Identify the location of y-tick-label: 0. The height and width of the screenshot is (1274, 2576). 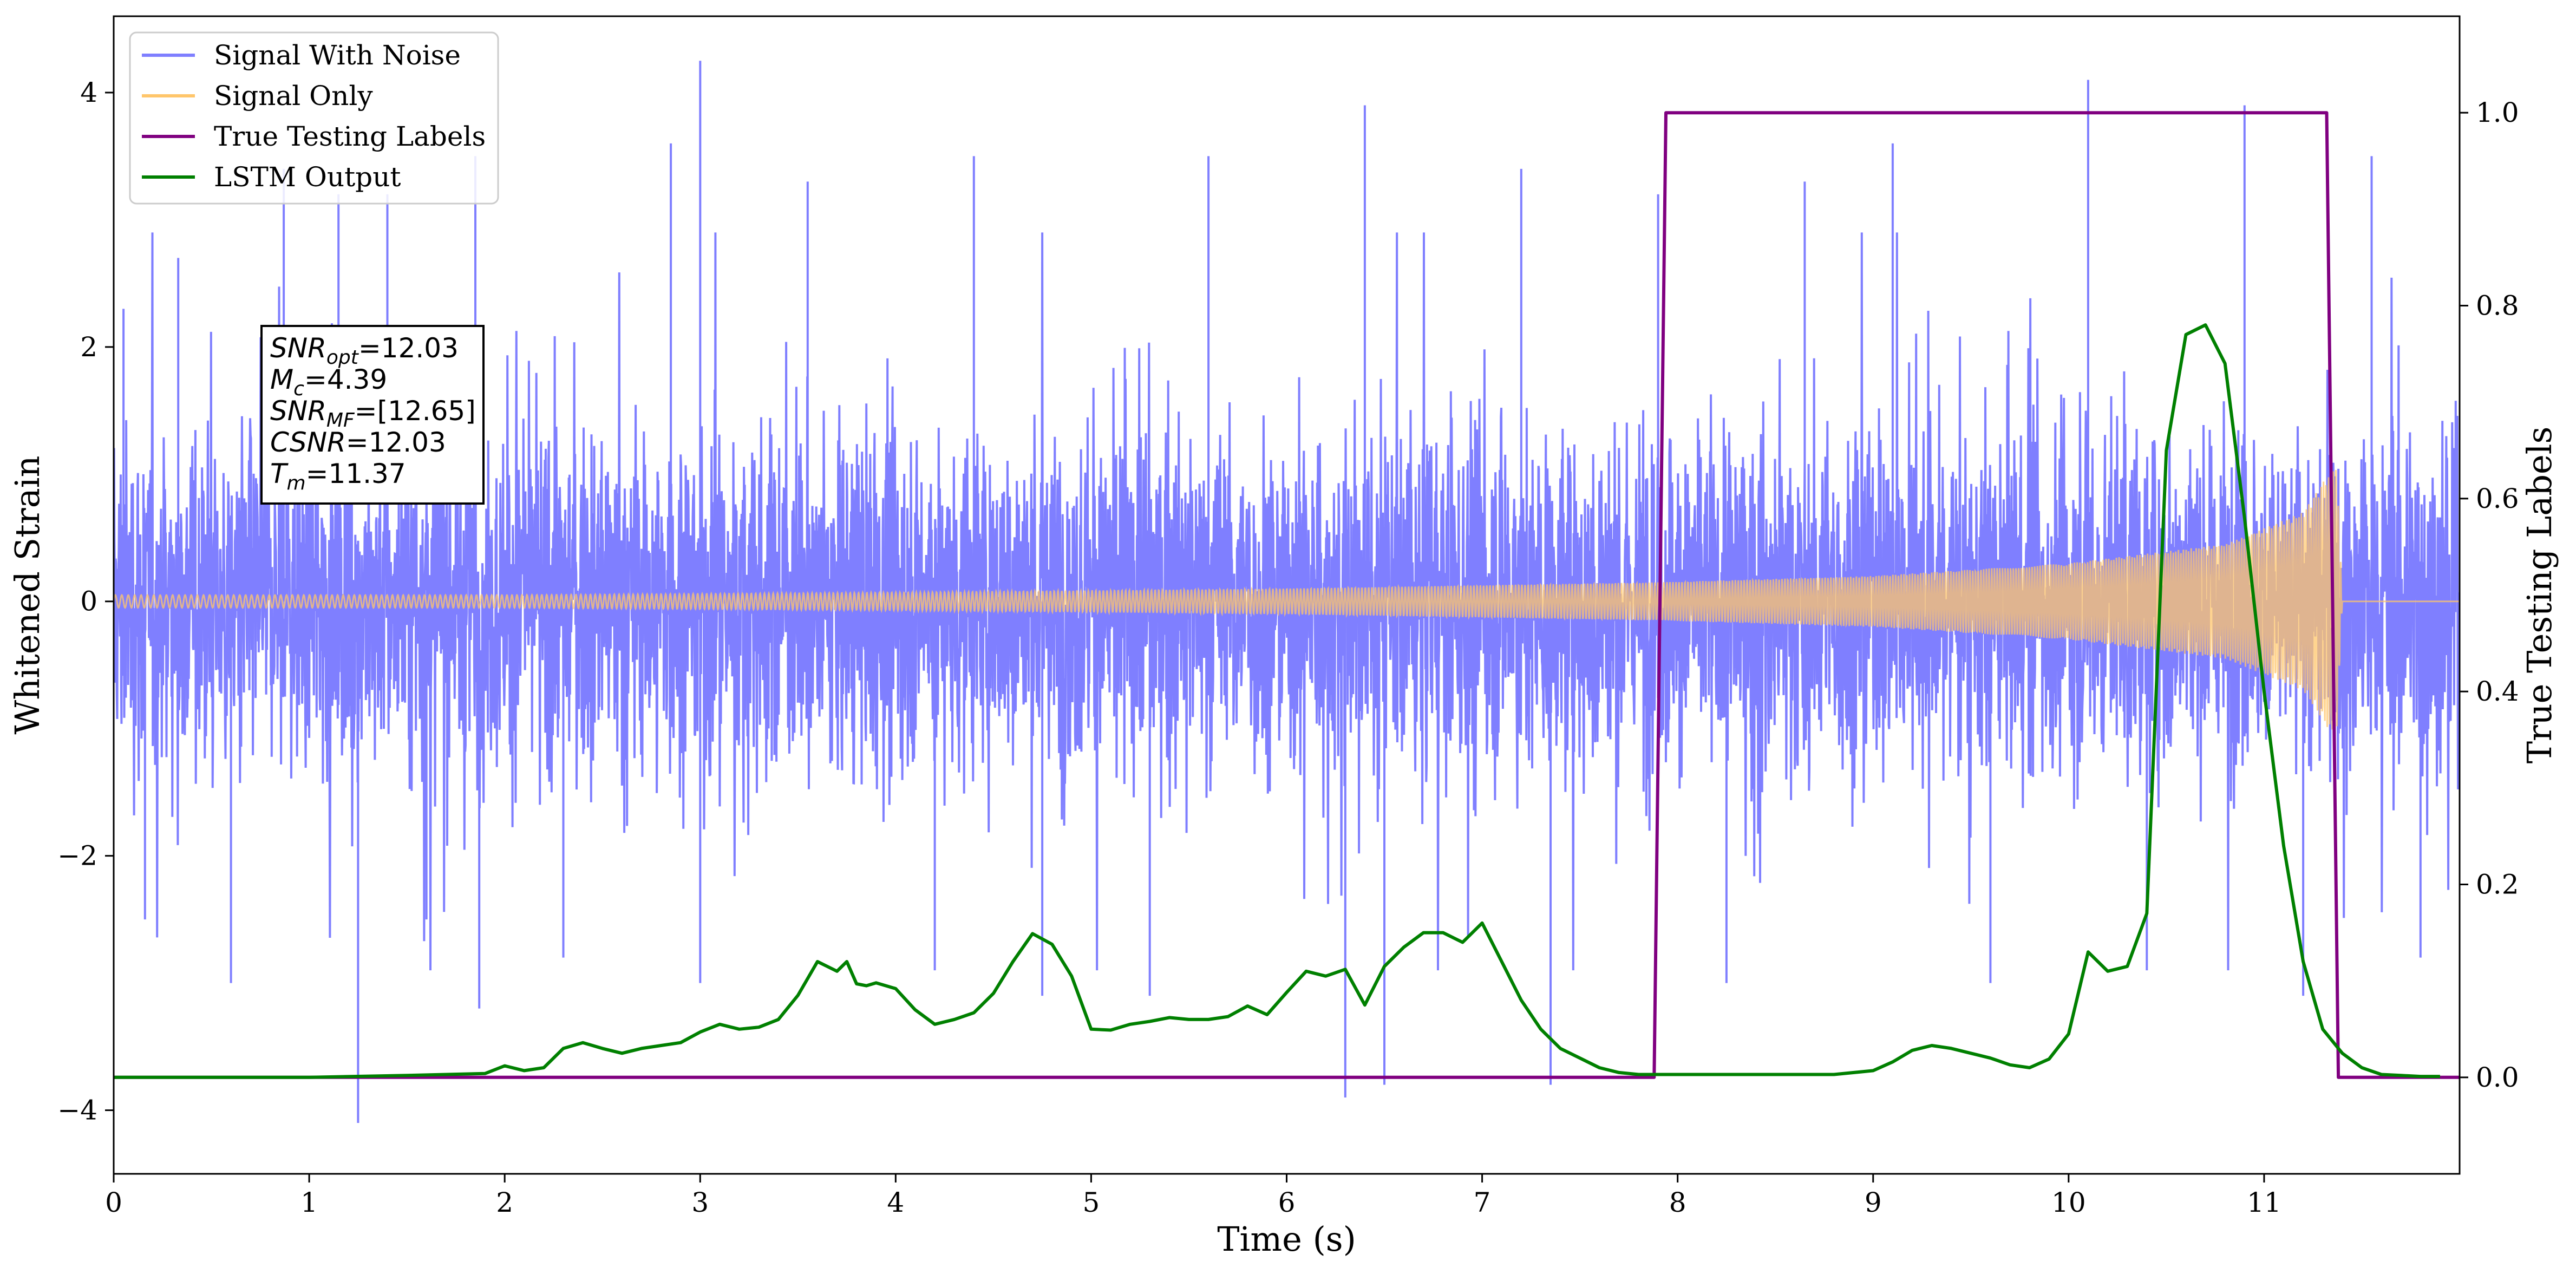
(88, 601).